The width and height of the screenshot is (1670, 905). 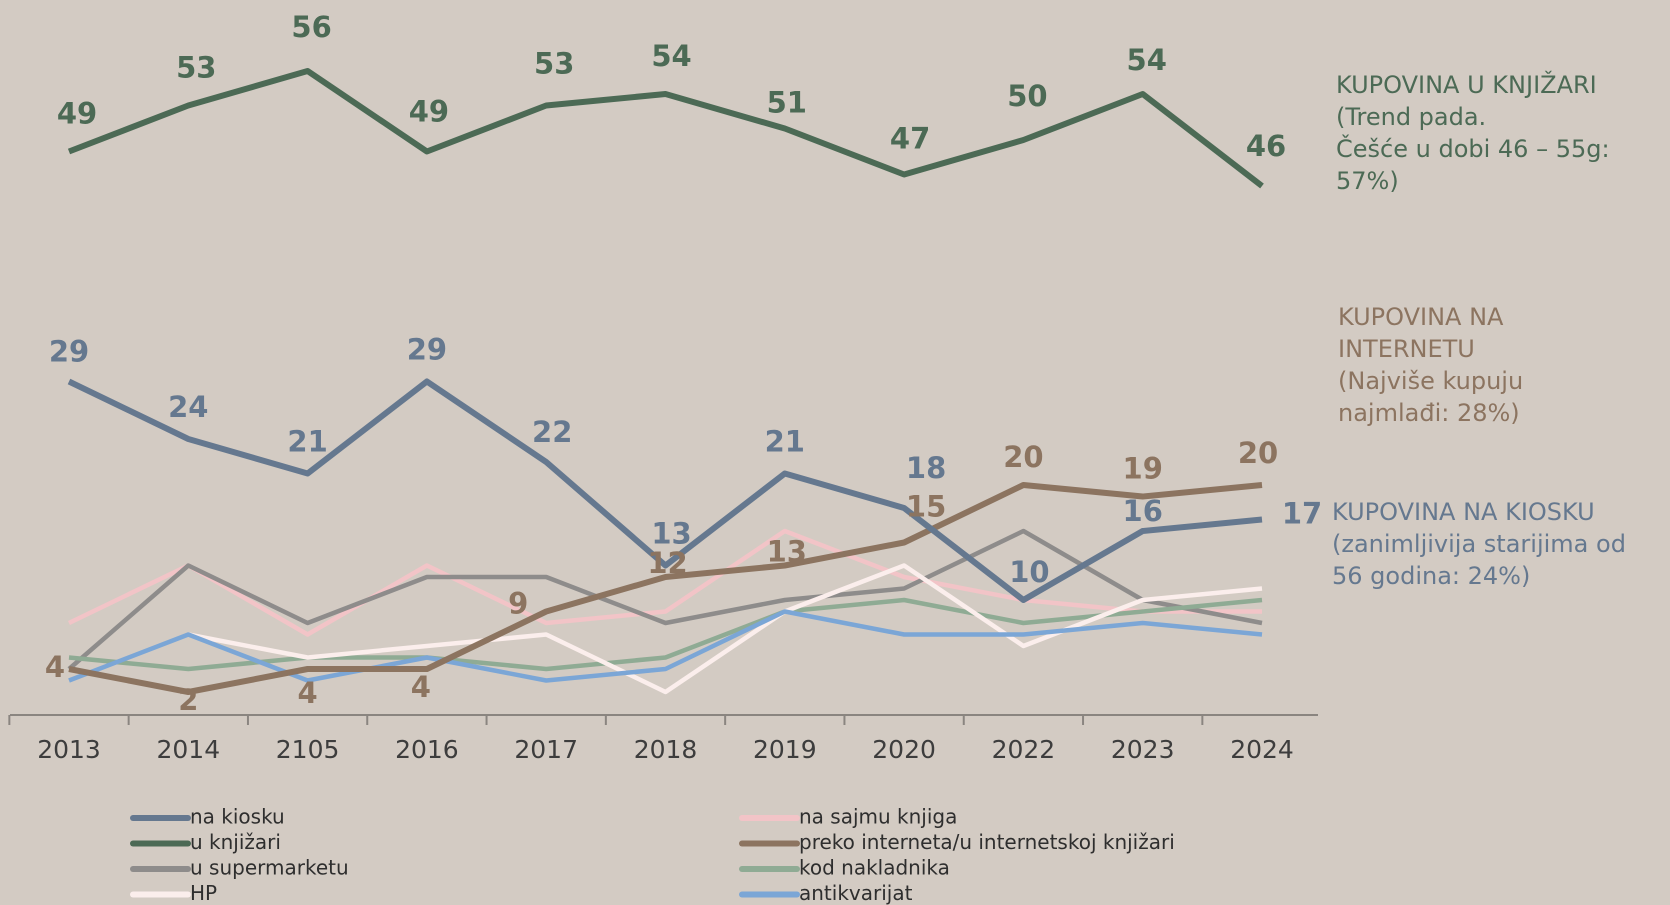 What do you see at coordinates (910, 139) in the screenshot?
I see `data-label: 47` at bounding box center [910, 139].